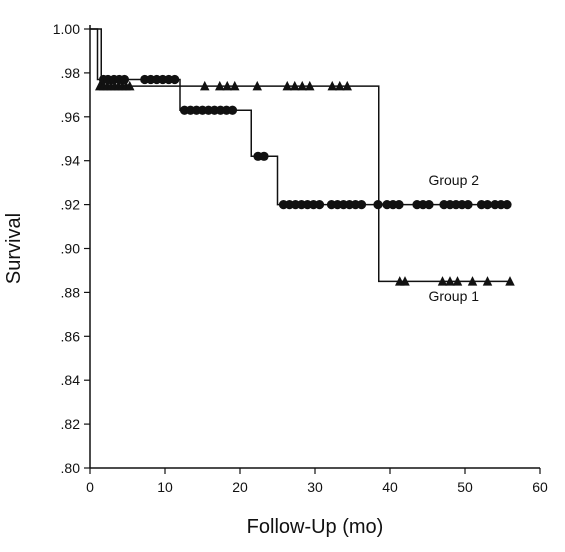 This screenshot has height=552, width=565. Describe the element at coordinates (71, 380) in the screenshot. I see `y-tick-label: .84` at that location.